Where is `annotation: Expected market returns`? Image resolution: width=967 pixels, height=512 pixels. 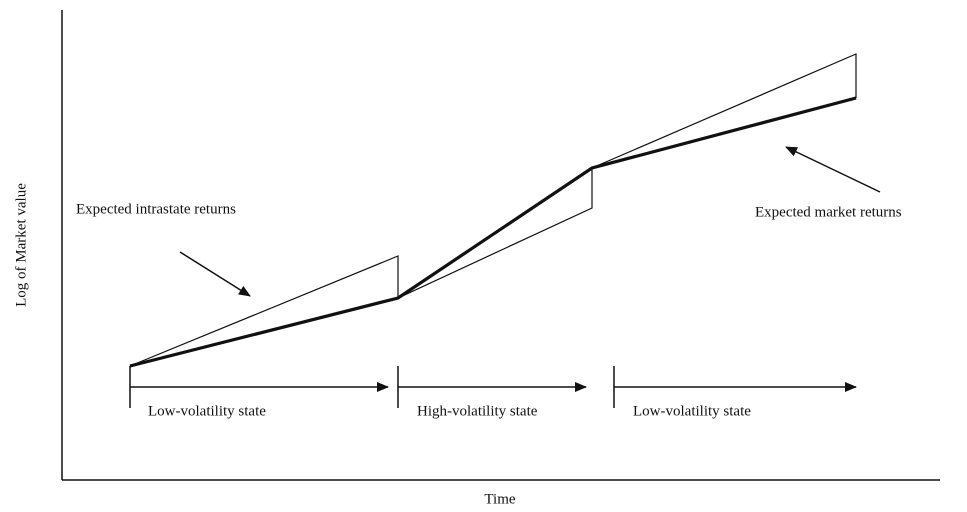 annotation: Expected market returns is located at coordinates (828, 212).